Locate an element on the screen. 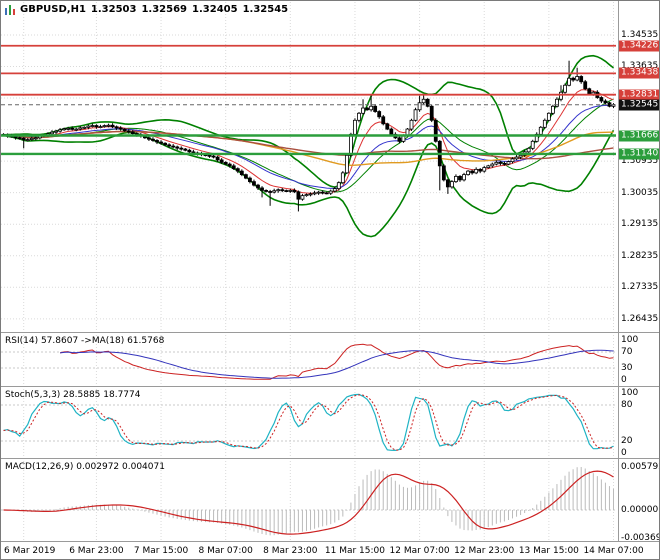  price-high: 1.32569 is located at coordinates (164, 9).